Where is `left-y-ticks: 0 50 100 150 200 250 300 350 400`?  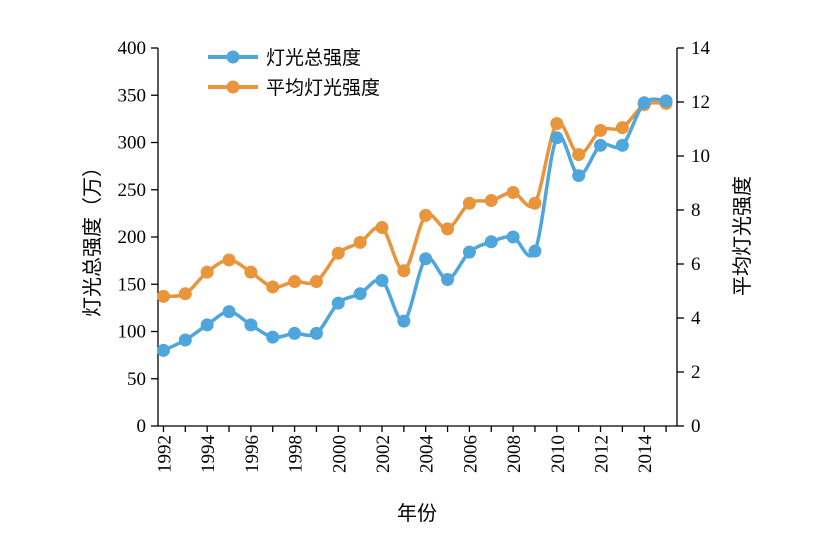 left-y-ticks: 0 50 100 150 200 250 300 350 400 is located at coordinates (138, 237).